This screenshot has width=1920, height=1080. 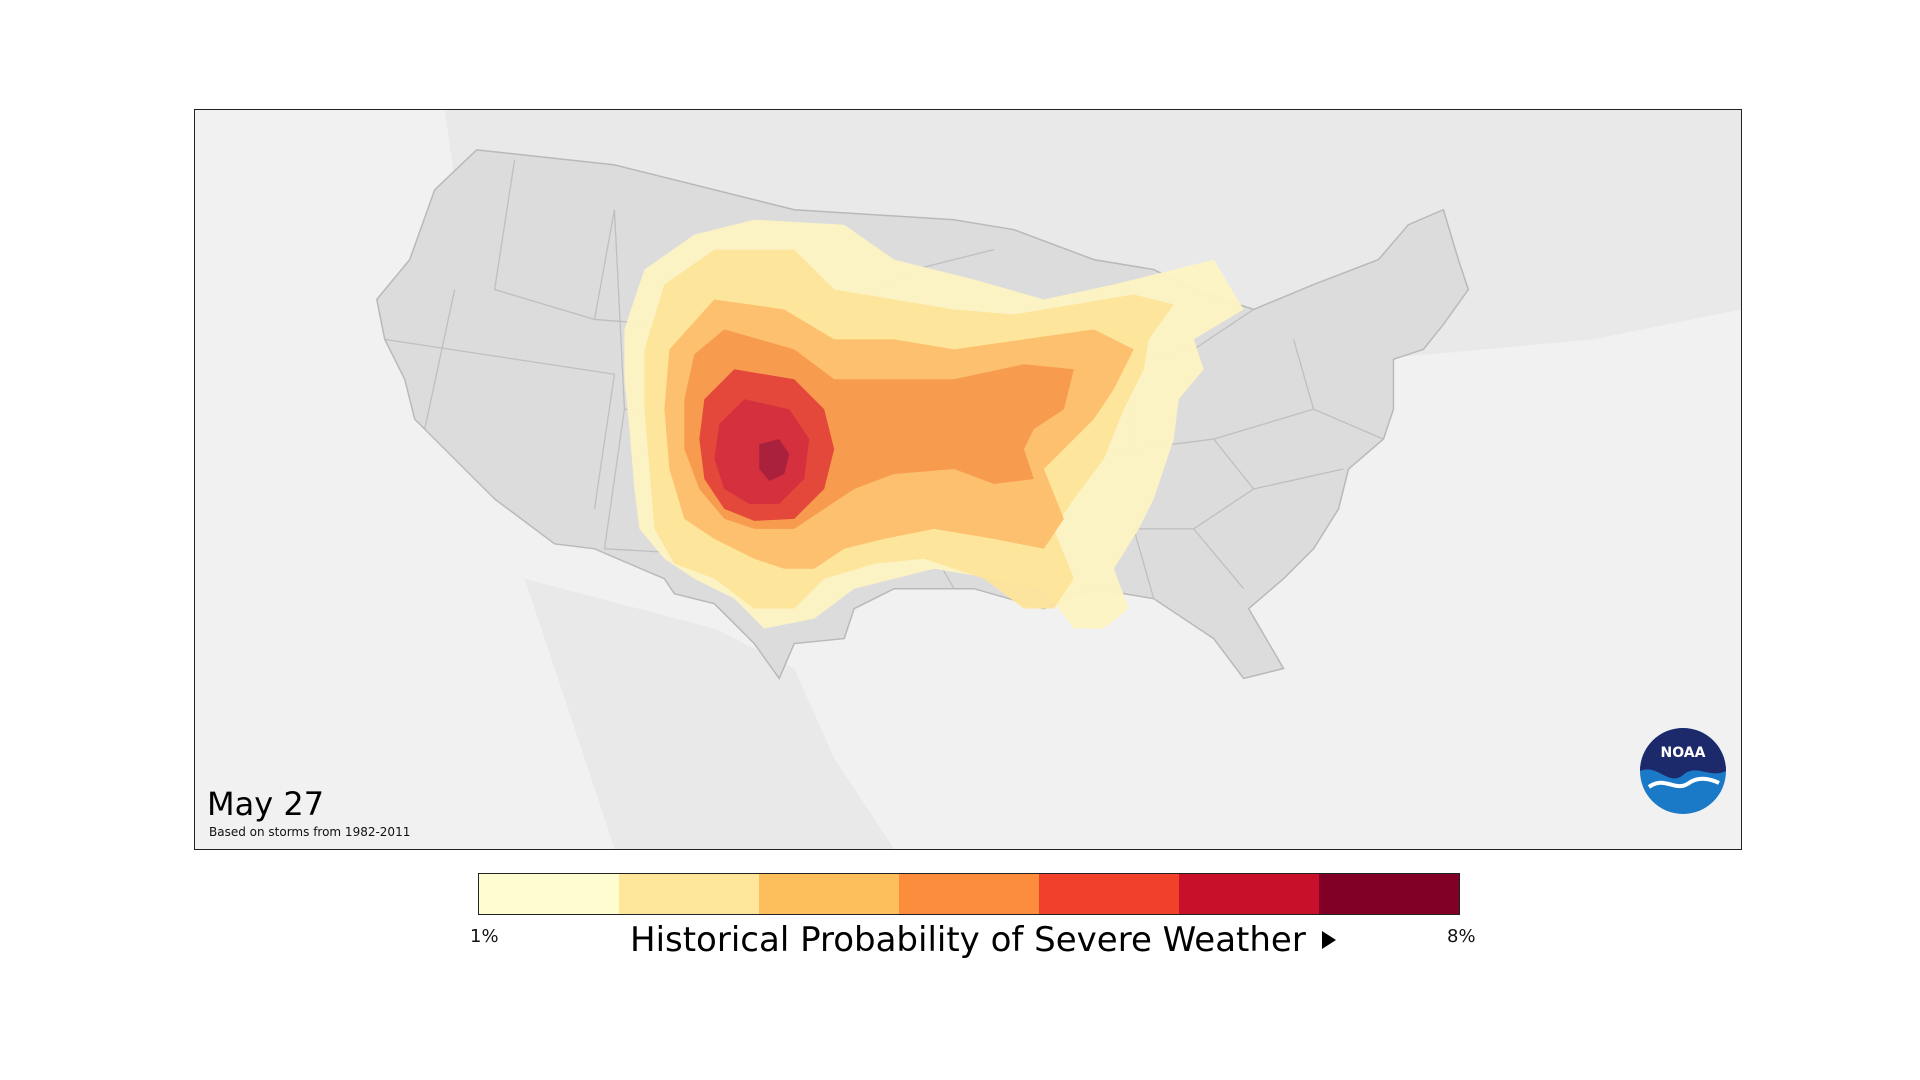 I want to click on svg-text: NOAA, so click(x=1683, y=753).